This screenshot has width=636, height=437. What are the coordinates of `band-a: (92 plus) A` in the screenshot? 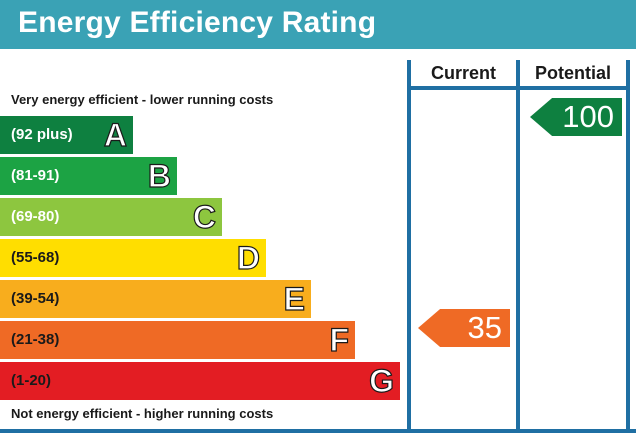 It's located at (66, 135).